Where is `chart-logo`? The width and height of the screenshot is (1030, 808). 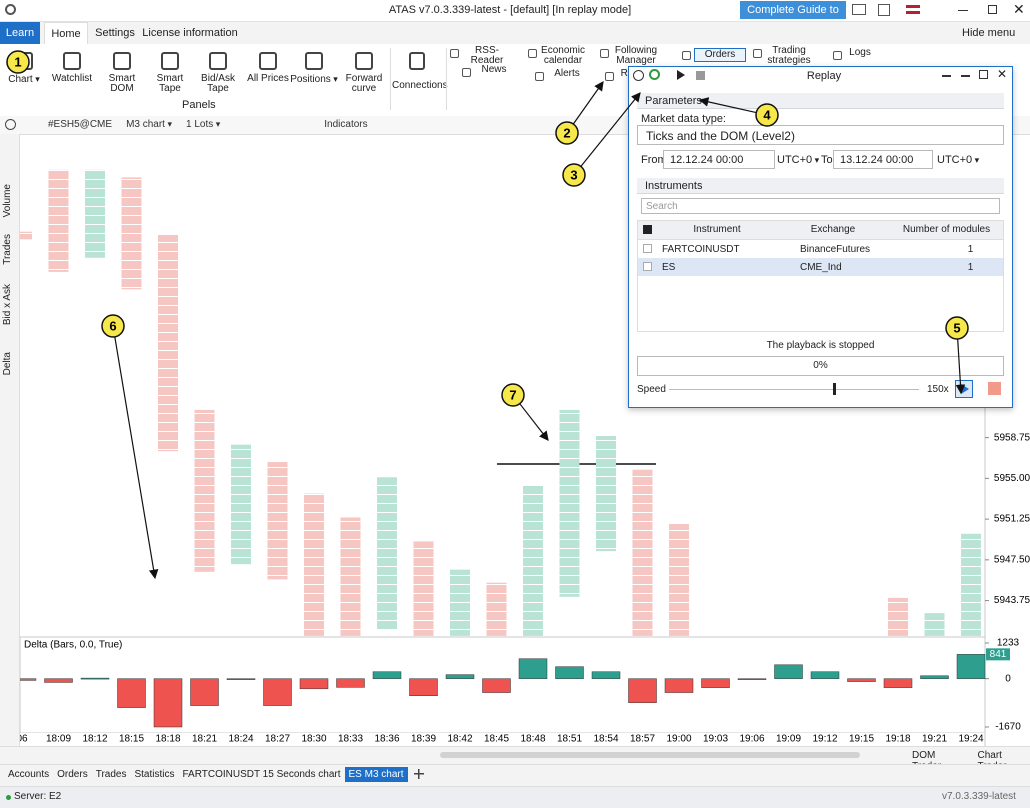
chart-logo is located at coordinates (10, 124).